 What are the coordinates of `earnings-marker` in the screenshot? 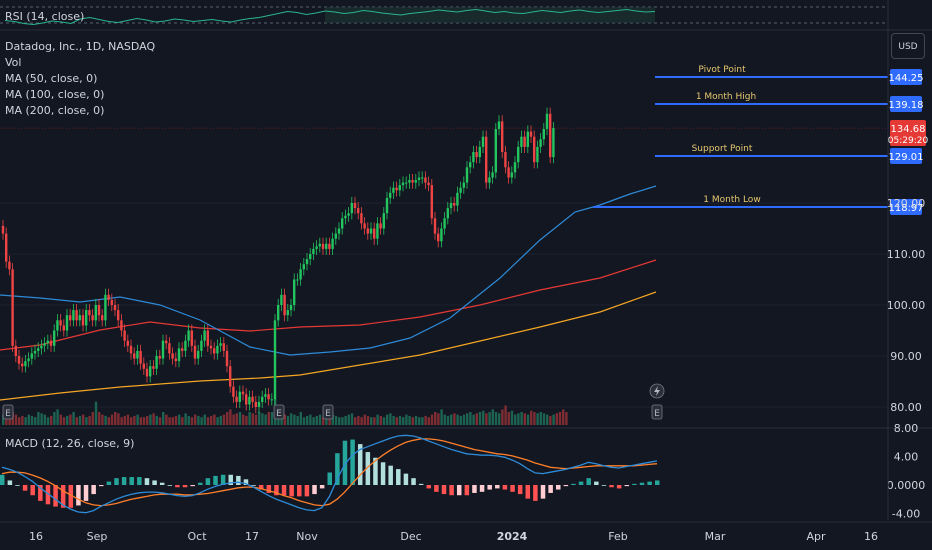 It's located at (279, 412).